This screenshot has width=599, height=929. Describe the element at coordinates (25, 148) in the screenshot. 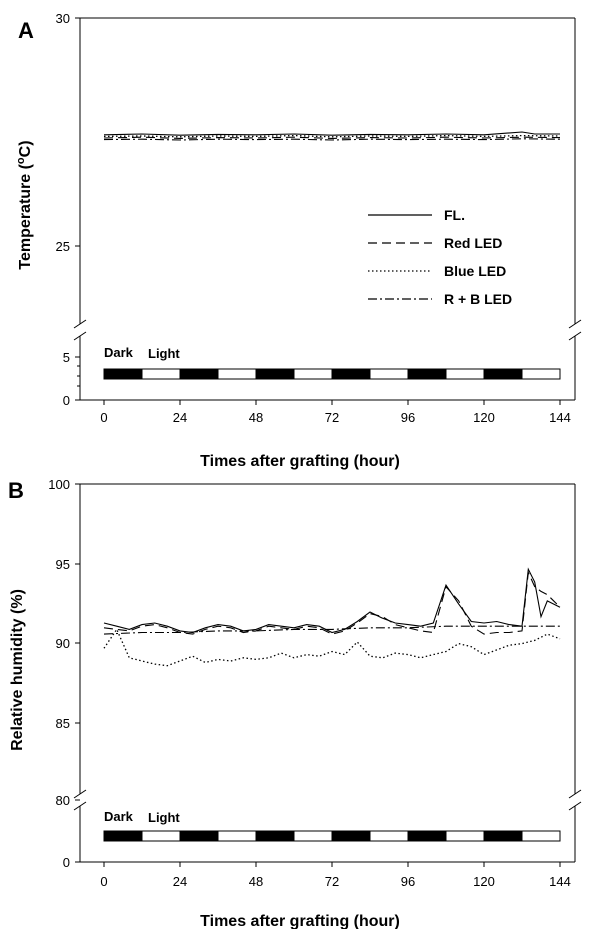

I see `y-axis-label-a-end: C)` at that location.